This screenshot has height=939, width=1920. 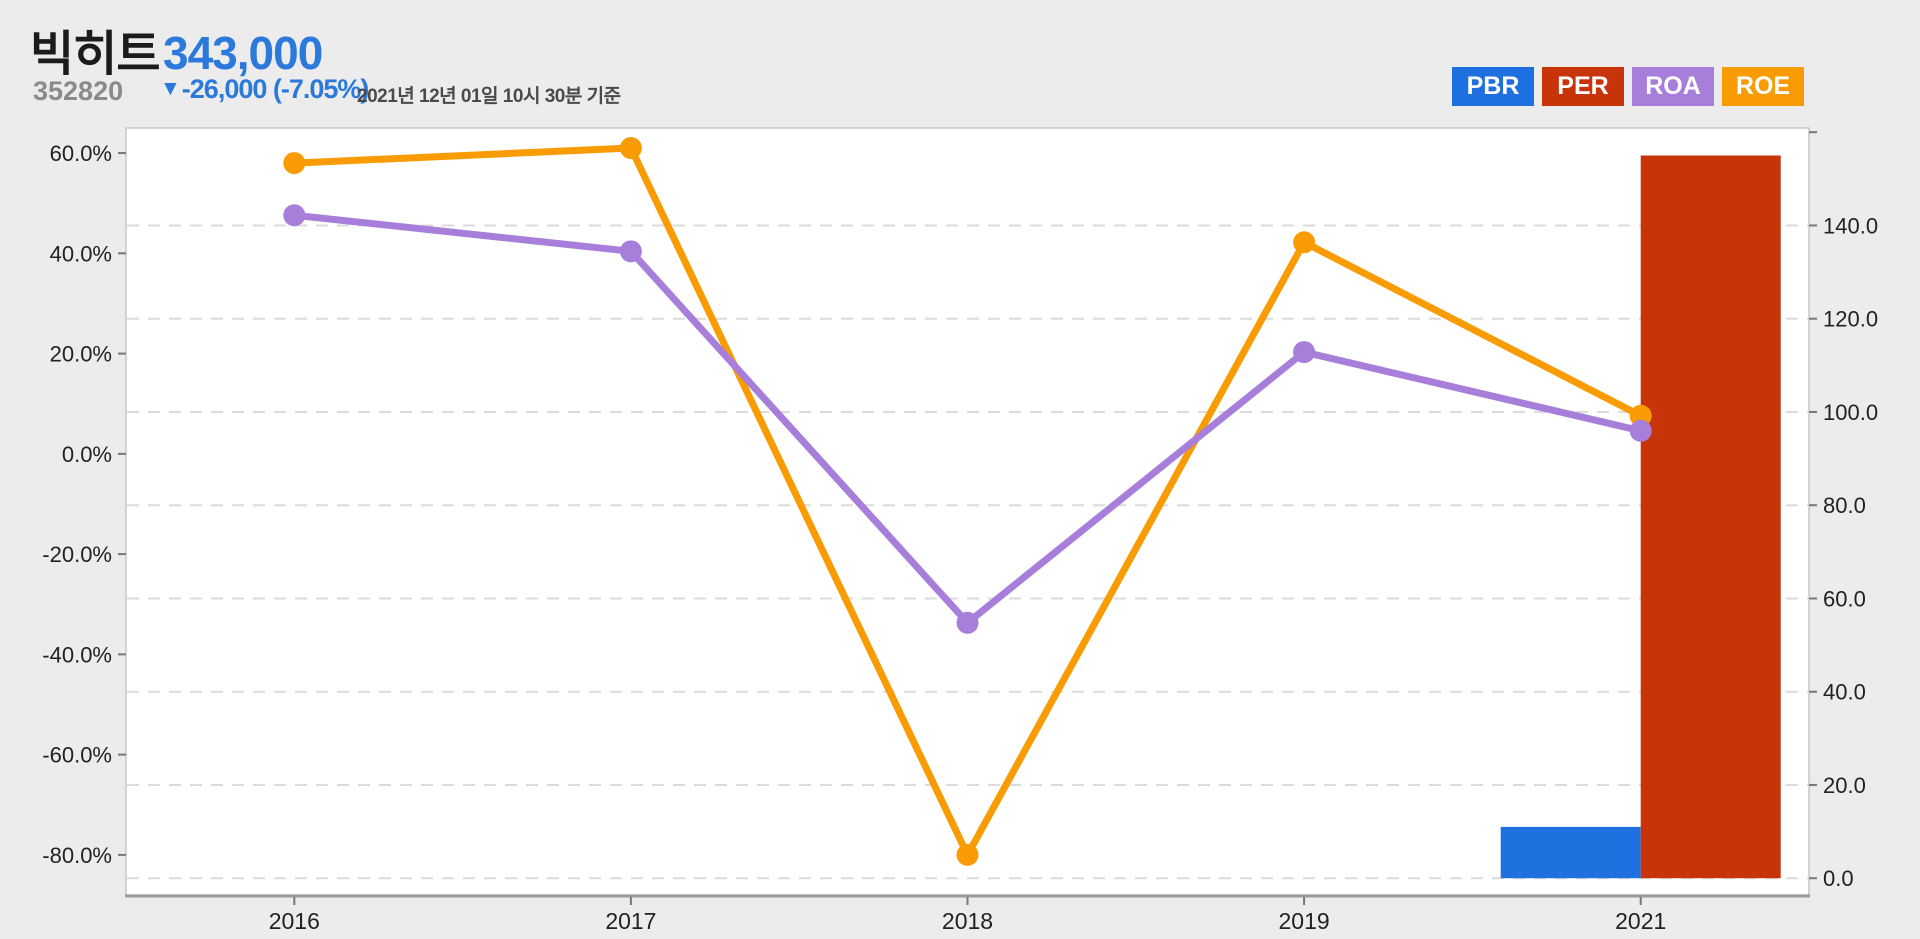 I want to click on x-tick-label: 2021, so click(x=1640, y=921).